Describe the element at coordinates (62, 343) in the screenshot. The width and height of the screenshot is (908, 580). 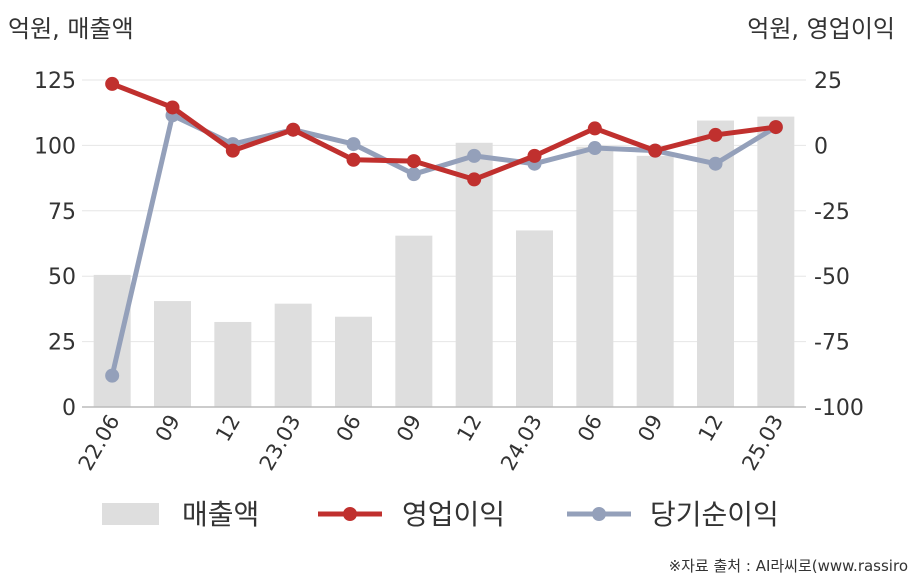
I see `left-tick-label: 25` at that location.